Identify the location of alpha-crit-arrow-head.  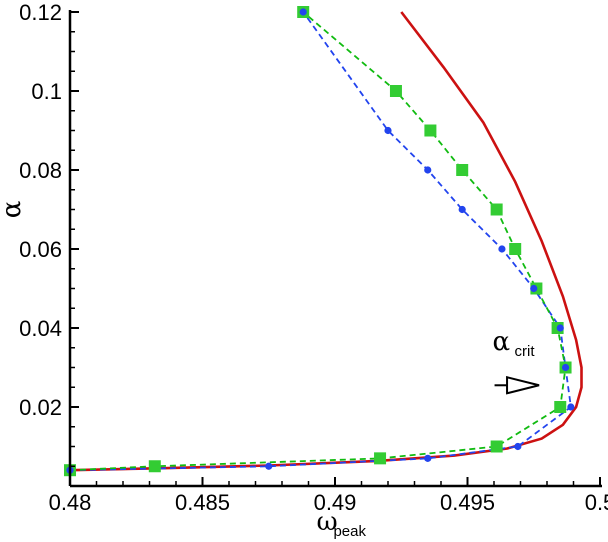
(523, 385).